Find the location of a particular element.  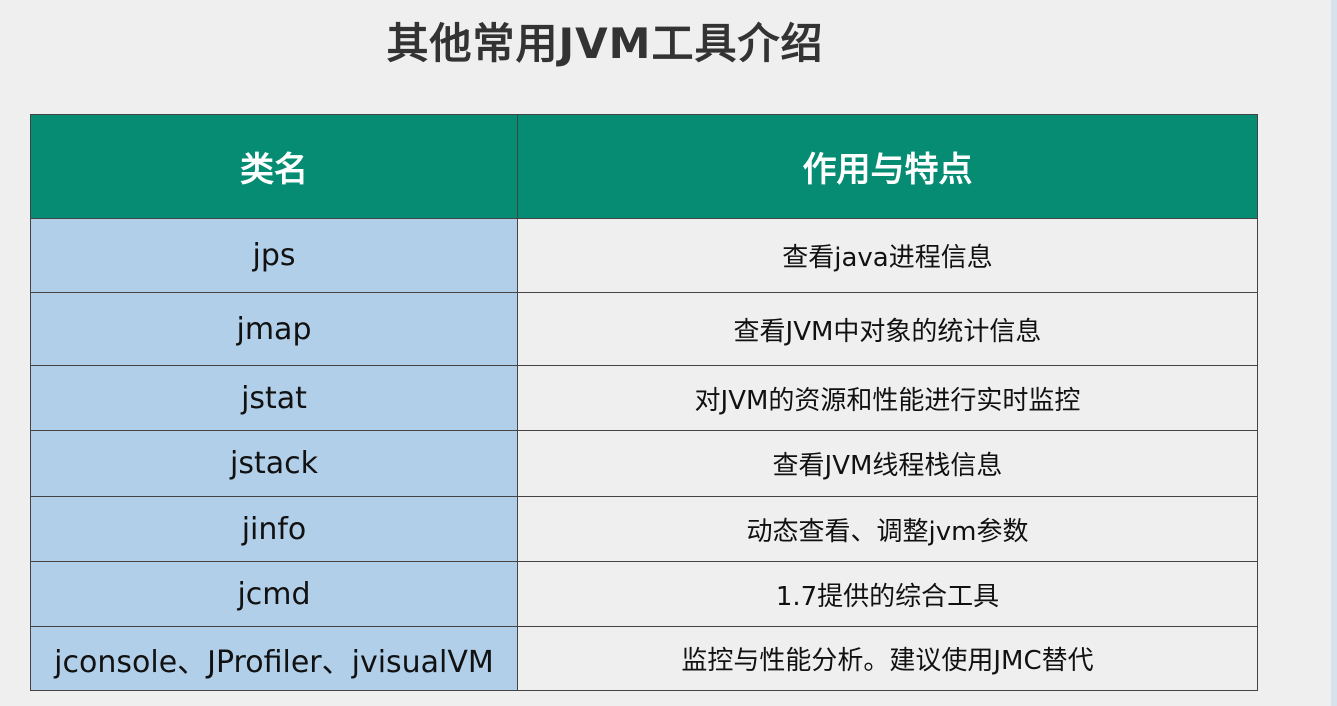

tool-name: jinfo is located at coordinates (274, 529).